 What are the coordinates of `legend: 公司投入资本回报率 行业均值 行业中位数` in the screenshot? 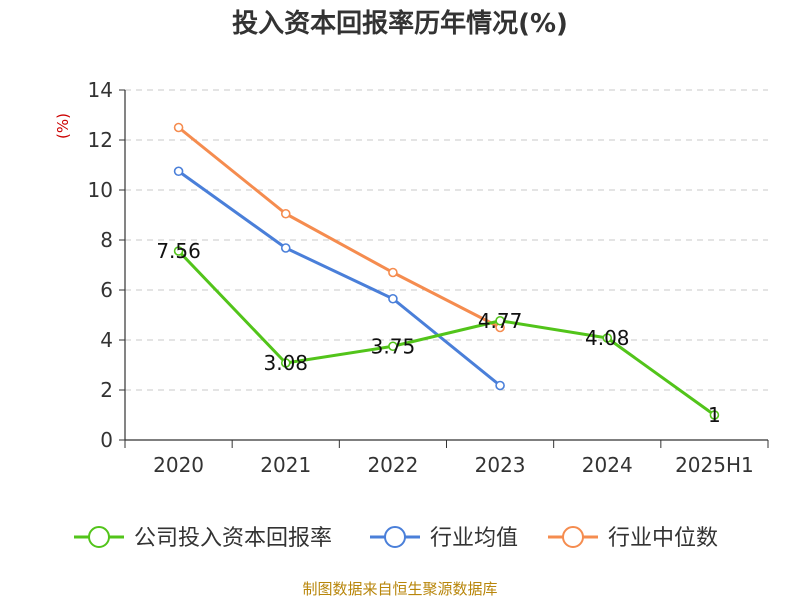 It's located at (396, 538).